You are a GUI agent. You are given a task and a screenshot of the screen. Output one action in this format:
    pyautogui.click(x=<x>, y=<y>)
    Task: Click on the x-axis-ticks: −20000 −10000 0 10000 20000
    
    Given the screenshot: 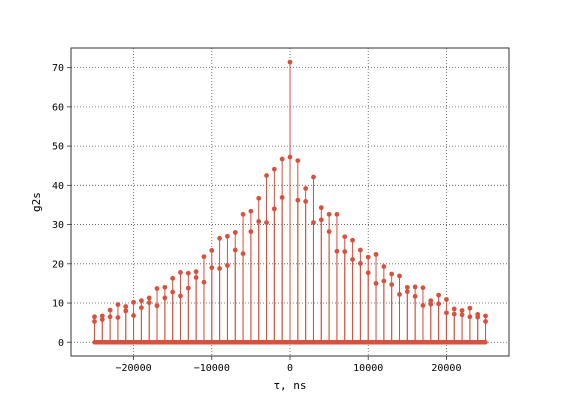 What is the action you would take?
    pyautogui.click(x=288, y=365)
    